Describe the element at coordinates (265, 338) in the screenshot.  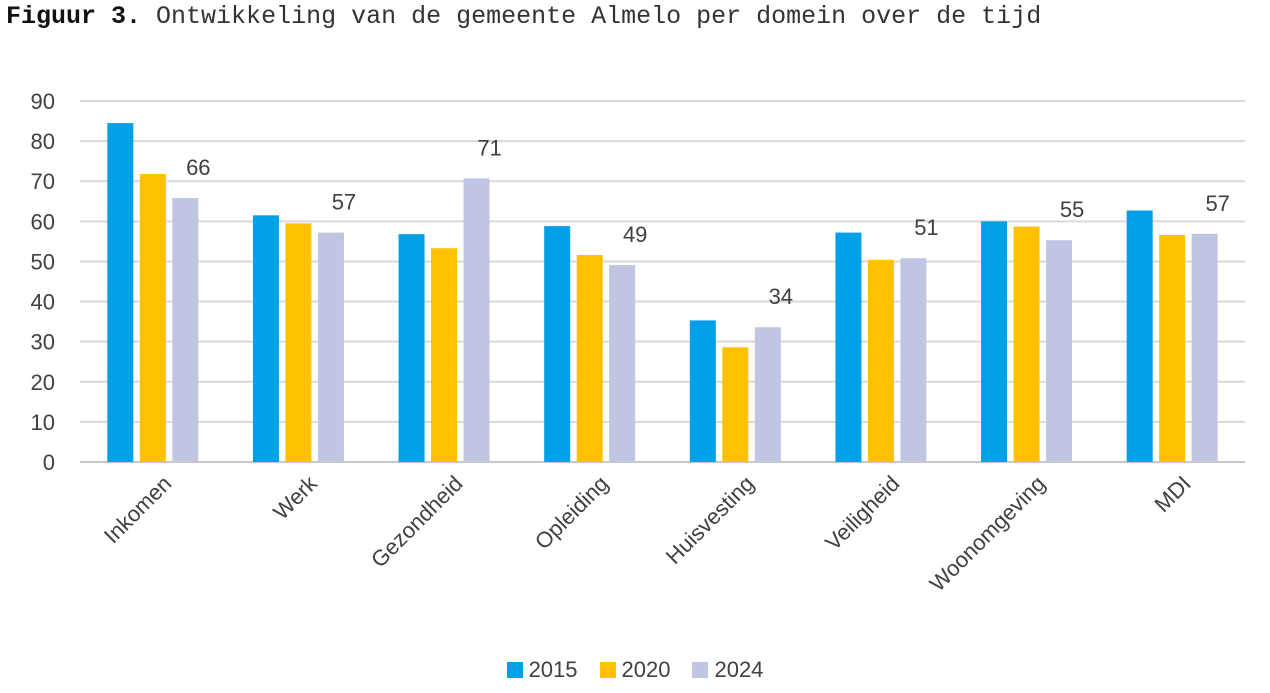
I see `bar-2015-werk` at that location.